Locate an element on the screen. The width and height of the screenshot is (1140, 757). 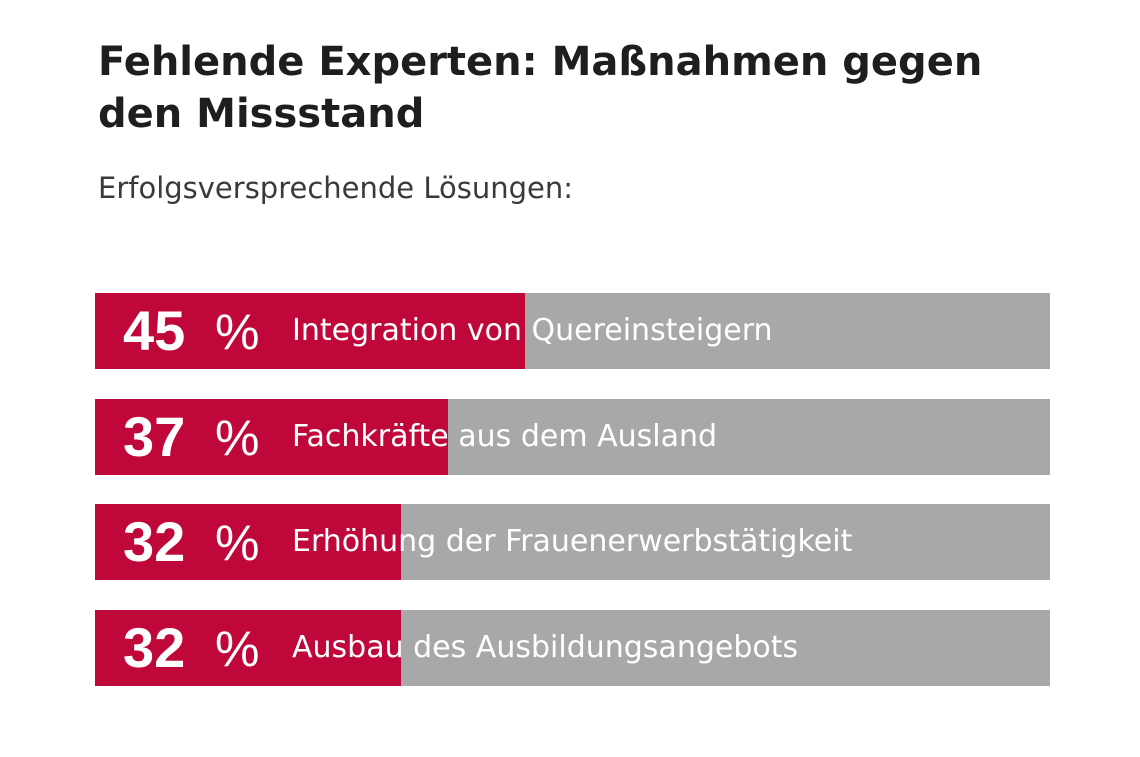
bar-row: 37% Fachkräfte aus dem Ausland is located at coordinates (572, 437).